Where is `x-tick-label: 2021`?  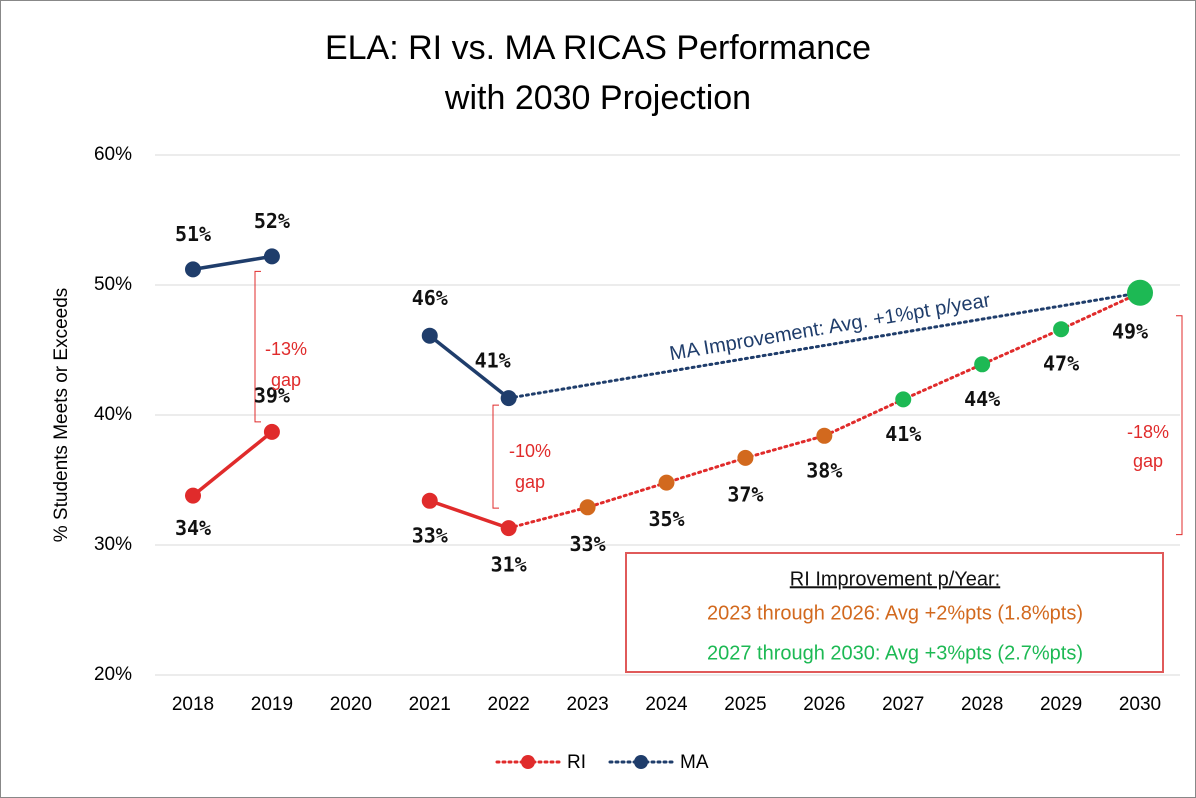 x-tick-label: 2021 is located at coordinates (430, 704).